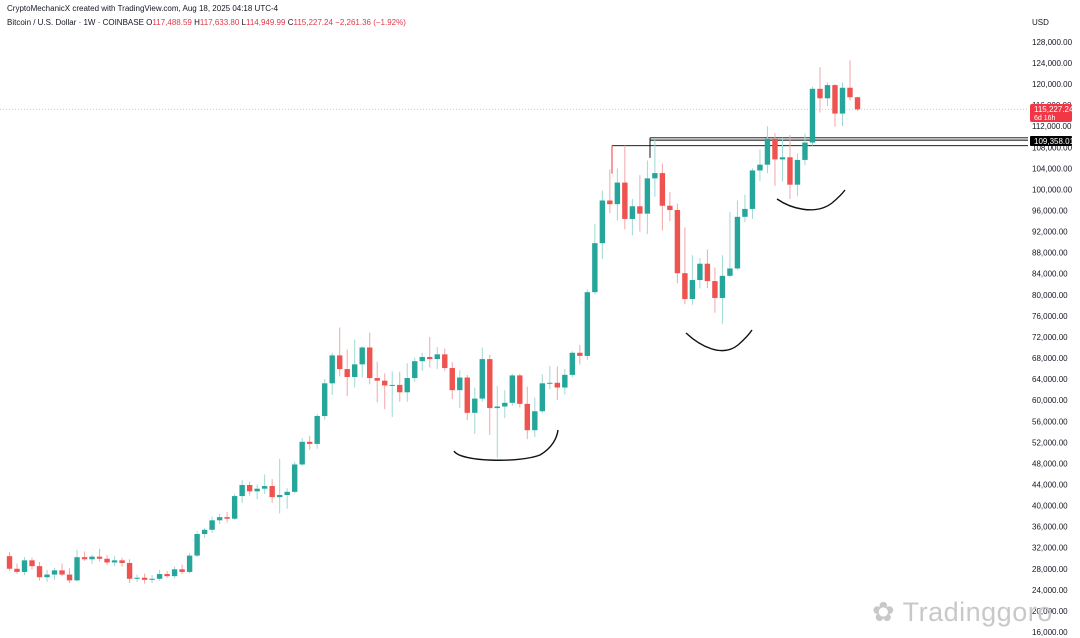 This screenshot has height=638, width=1080. Describe the element at coordinates (719, 340) in the screenshot. I see `annotation-curve` at that location.